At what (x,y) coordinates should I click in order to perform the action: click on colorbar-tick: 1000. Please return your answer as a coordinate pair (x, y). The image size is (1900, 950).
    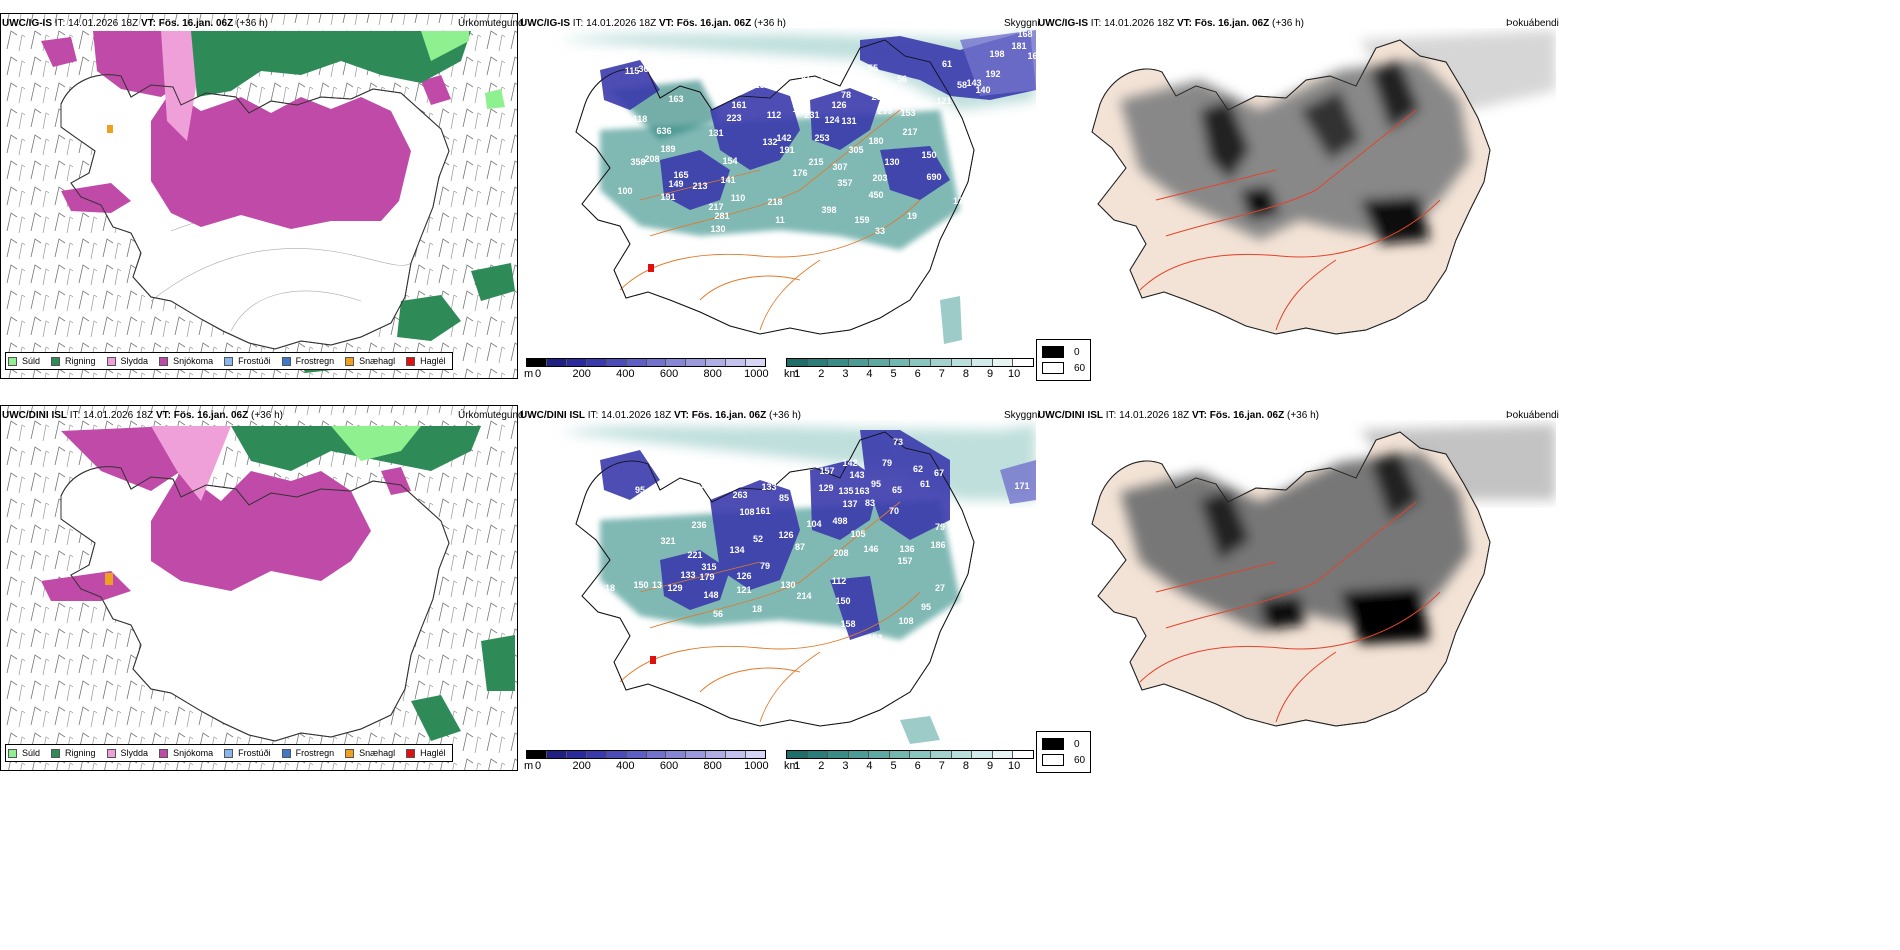
    Looking at the image, I should click on (756, 374).